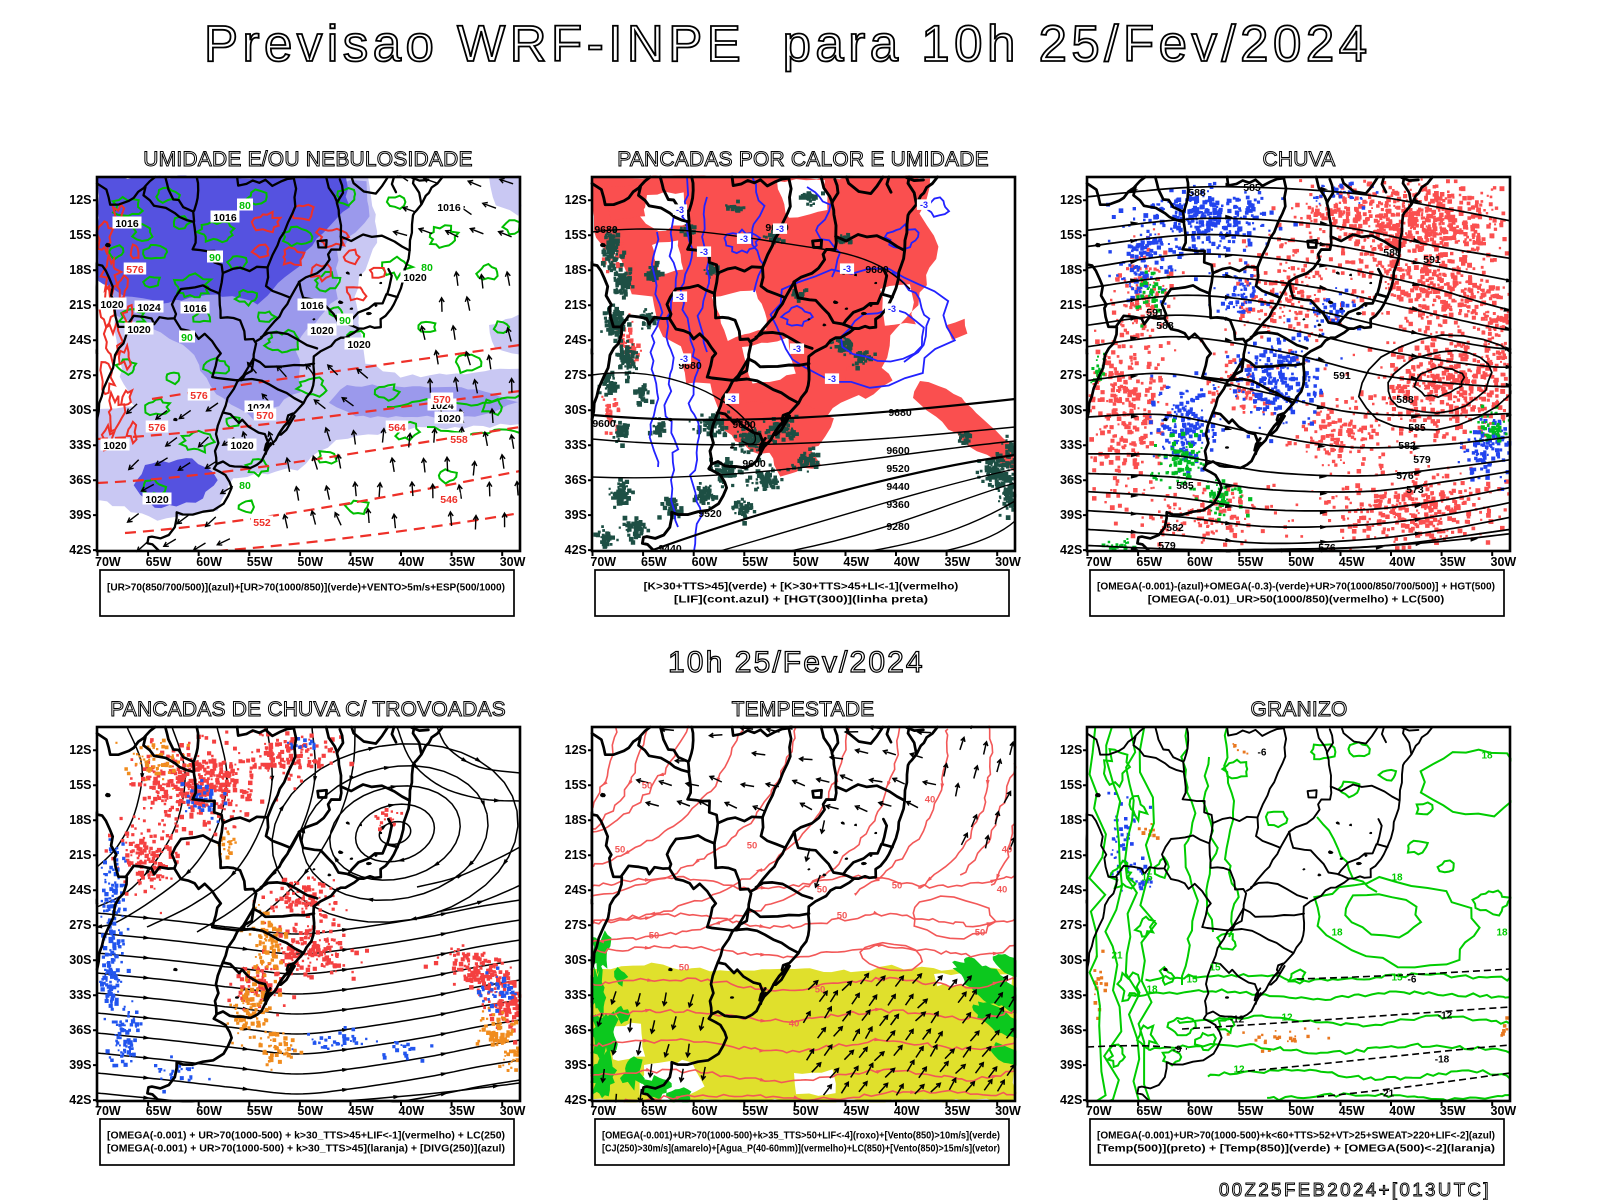  What do you see at coordinates (449, 500) in the screenshot?
I see `svg-text: 546` at bounding box center [449, 500].